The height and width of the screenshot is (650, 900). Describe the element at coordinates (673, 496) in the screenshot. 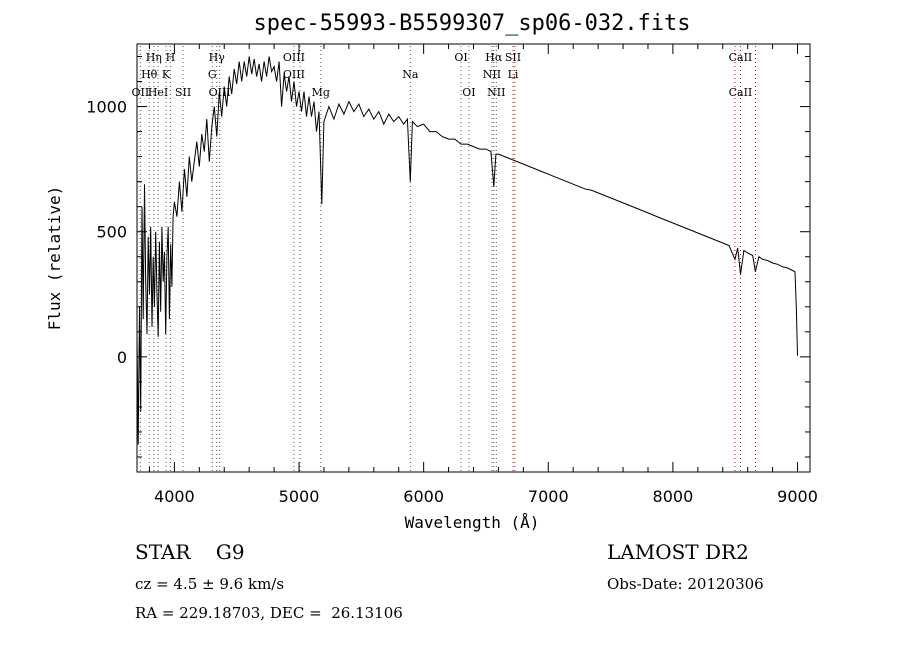

I see `x-tick-label: 8000` at that location.